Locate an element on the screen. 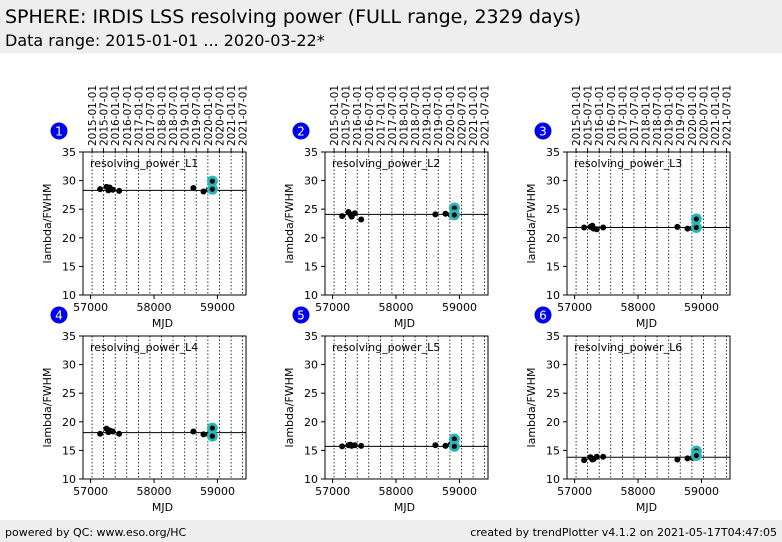 The height and width of the screenshot is (542, 782). panel-number: 1 is located at coordinates (59, 132).